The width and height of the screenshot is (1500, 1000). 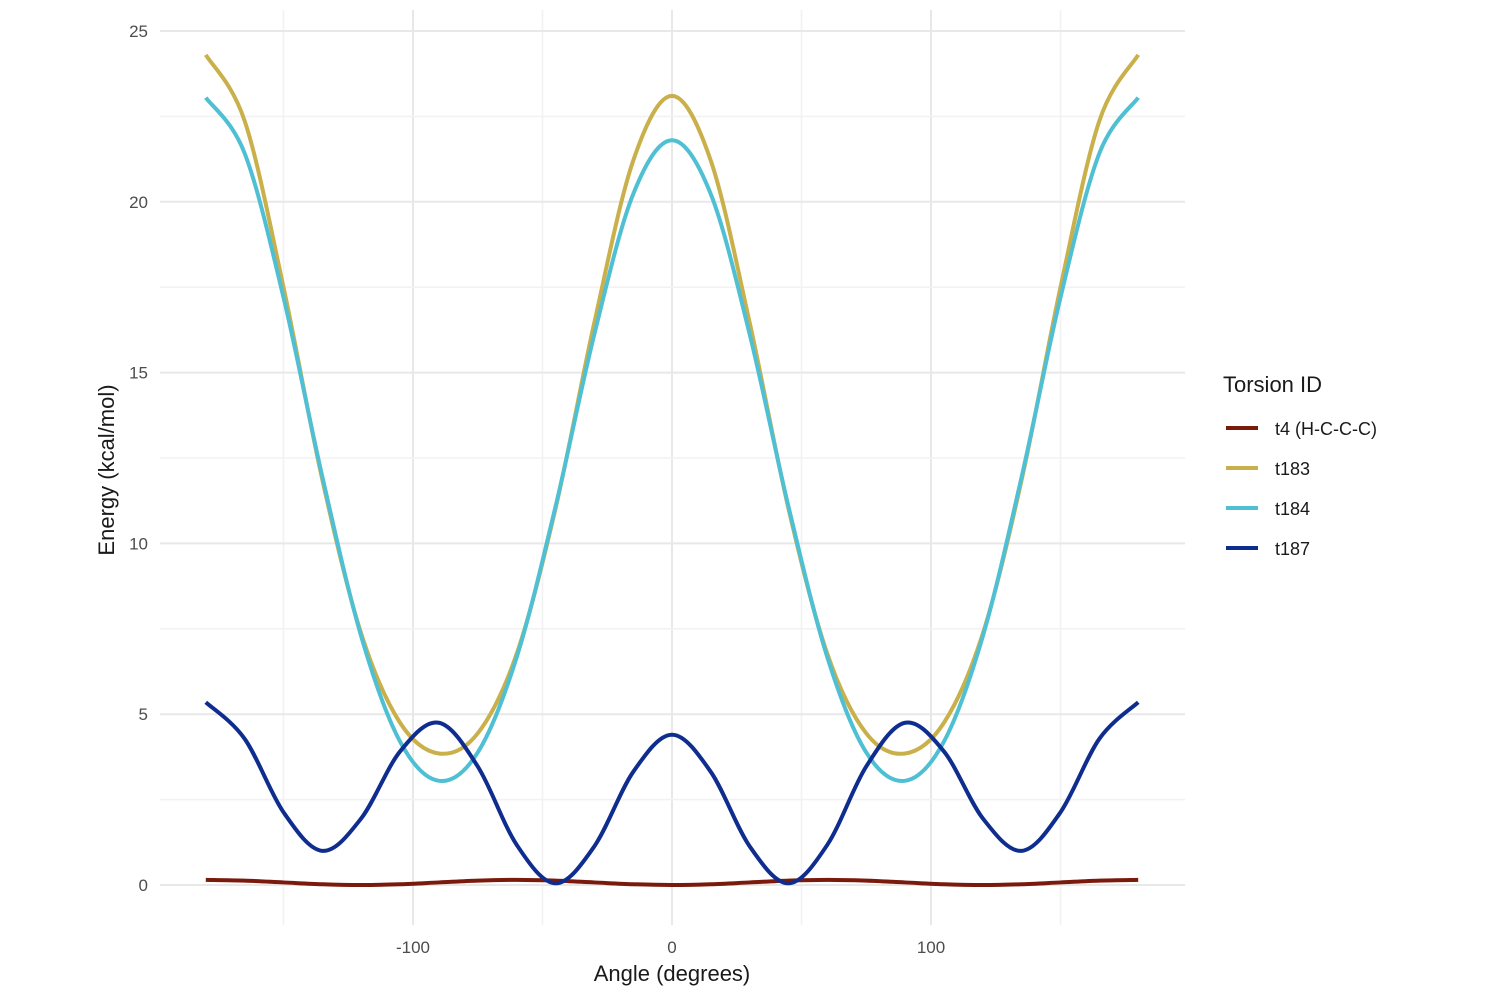 What do you see at coordinates (672, 882) in the screenshot?
I see `series-line-t4` at bounding box center [672, 882].